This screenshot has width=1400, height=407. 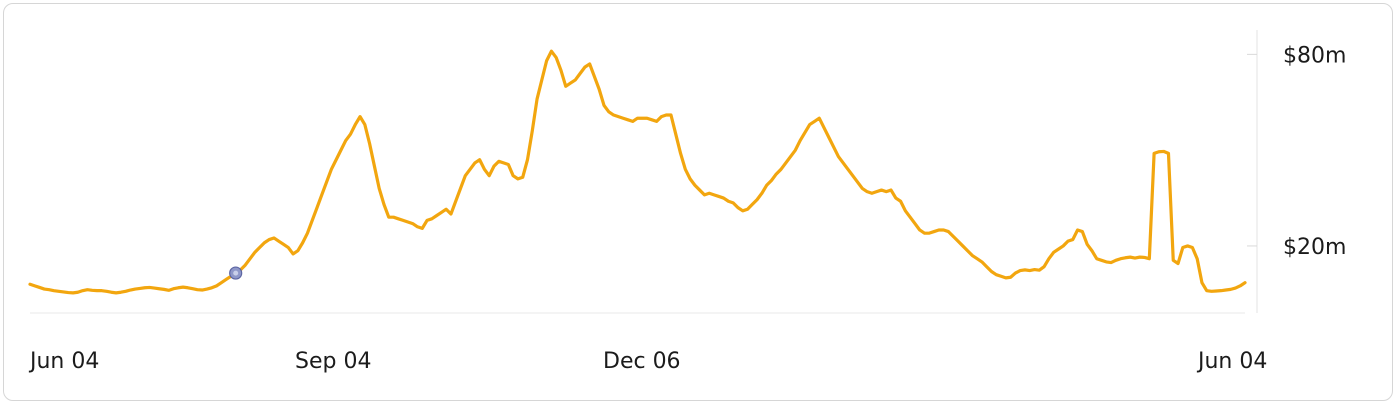 I want to click on x-tick-label-1: Sep 04, so click(x=333, y=361).